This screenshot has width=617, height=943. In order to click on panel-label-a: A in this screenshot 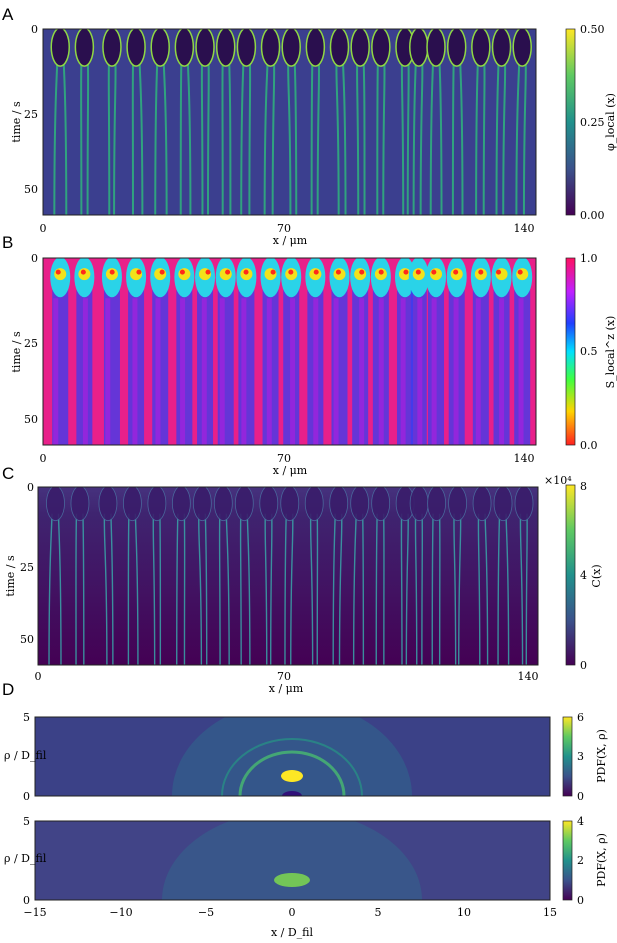, I will do `click(8, 14)`.